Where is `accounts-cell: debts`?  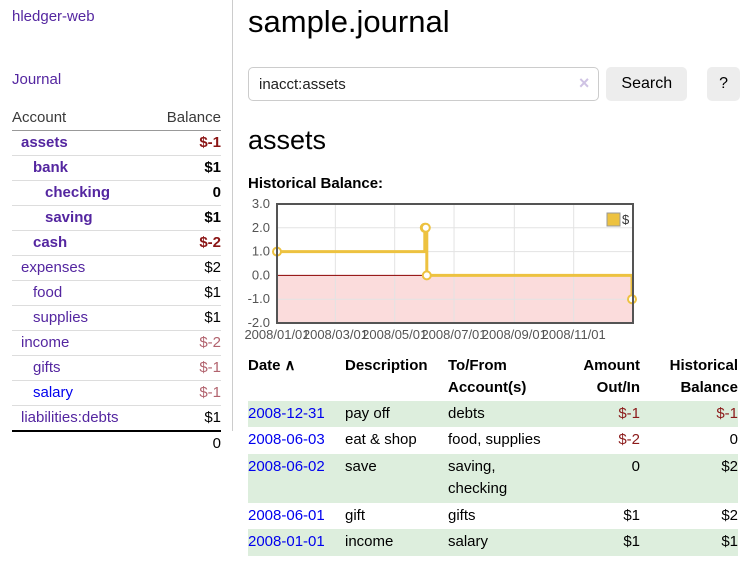 accounts-cell: debts is located at coordinates (466, 413).